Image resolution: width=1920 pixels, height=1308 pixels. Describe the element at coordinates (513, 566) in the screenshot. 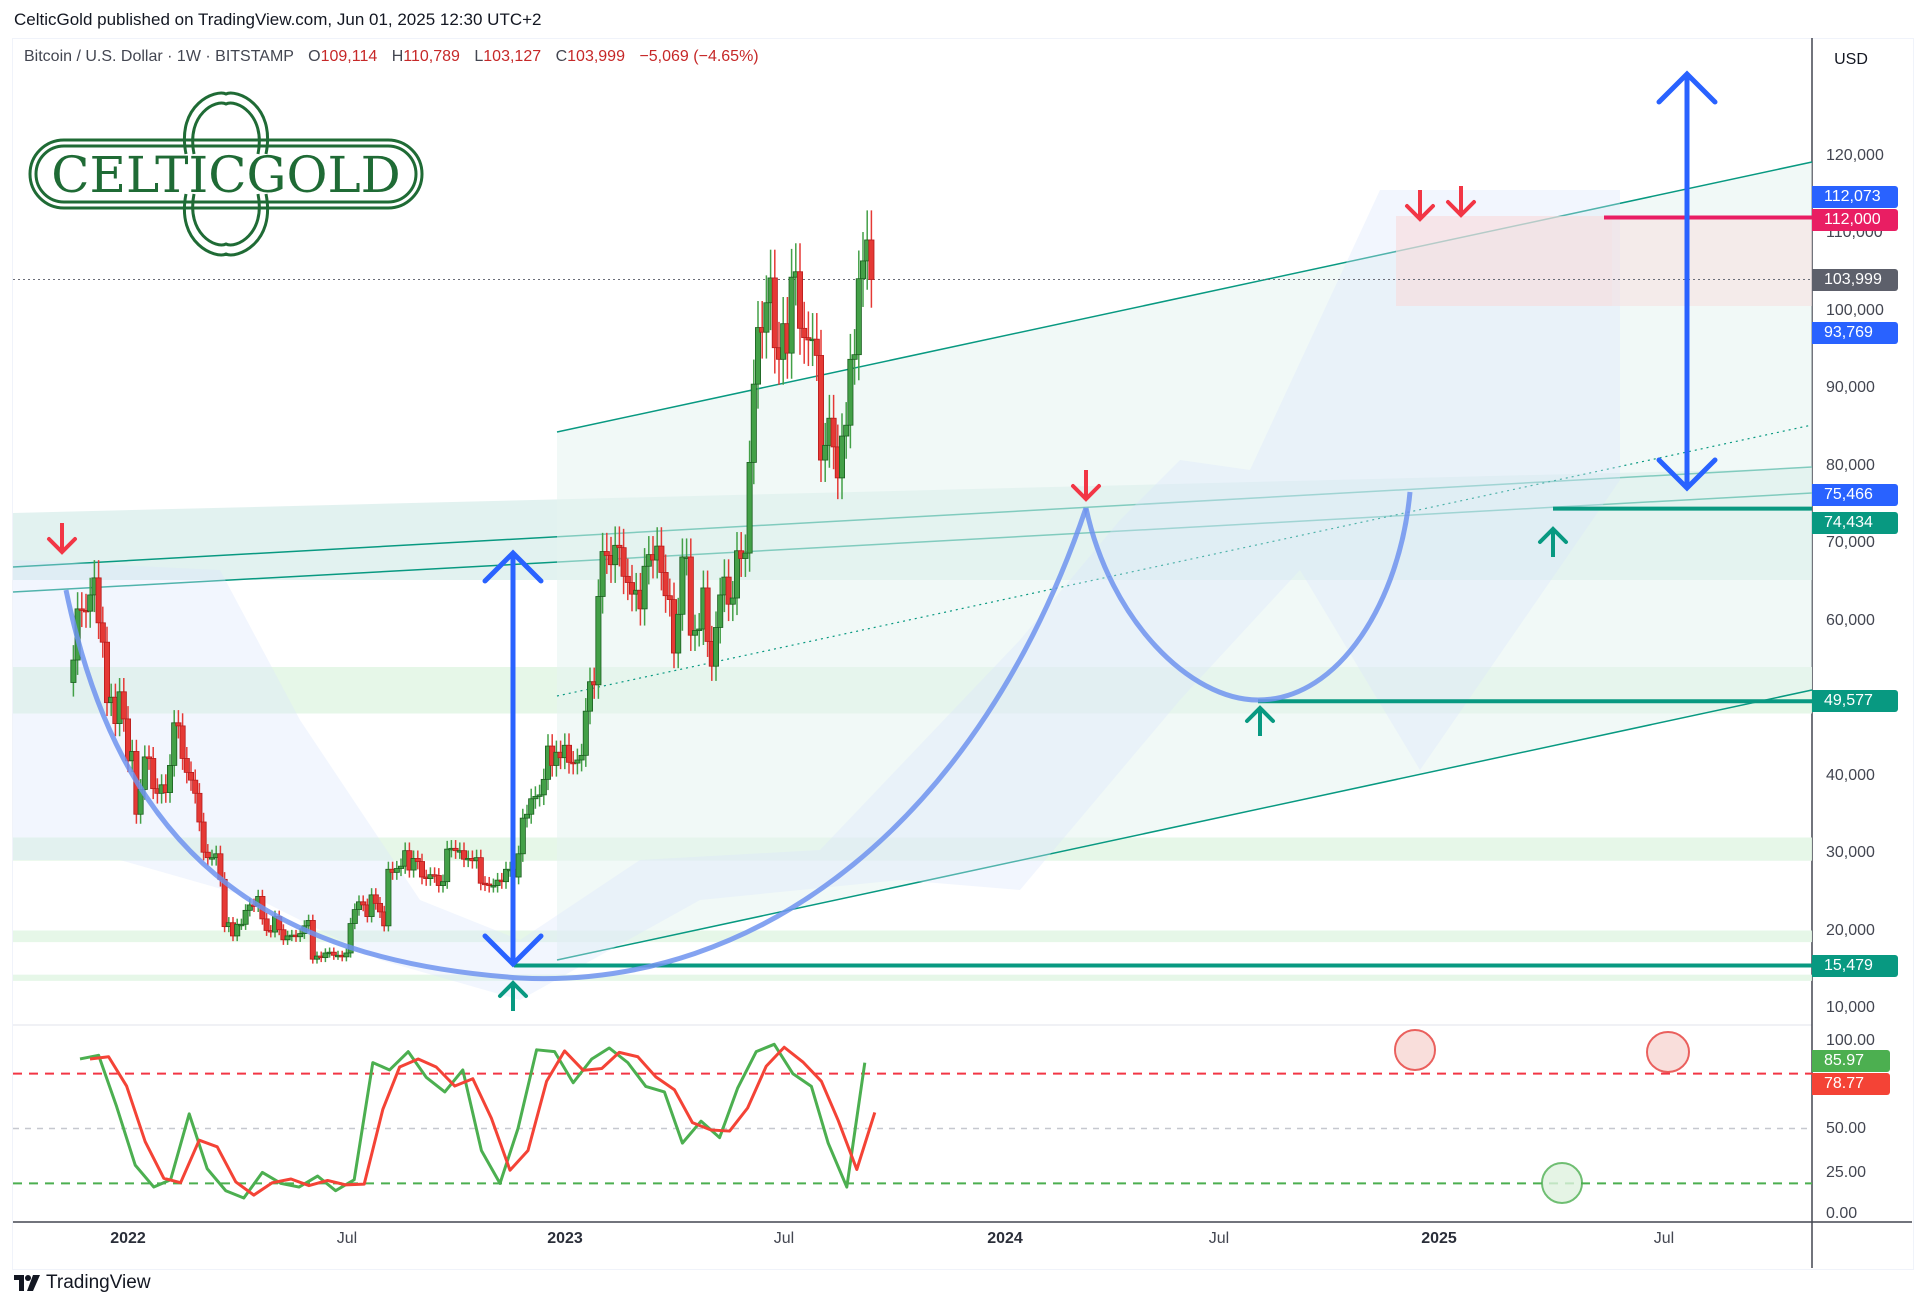

I see `measured-move-arrow-2023-head-up` at that location.